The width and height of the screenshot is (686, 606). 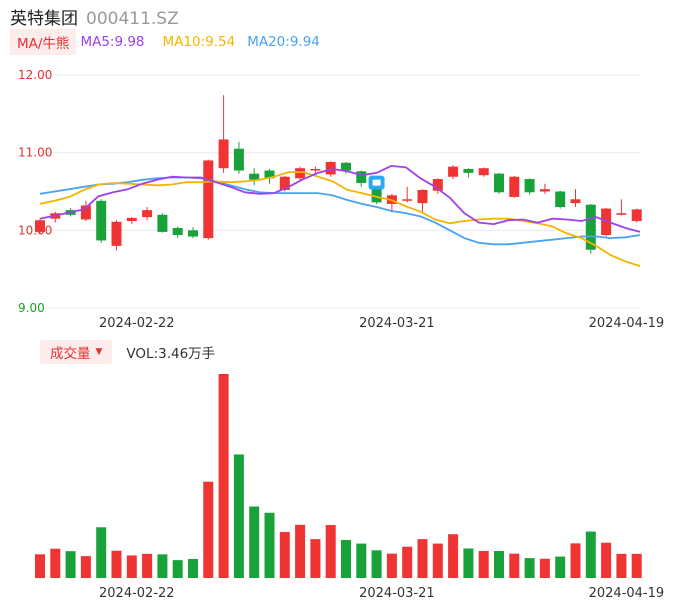 I want to click on ma5-line, so click(x=340, y=198).